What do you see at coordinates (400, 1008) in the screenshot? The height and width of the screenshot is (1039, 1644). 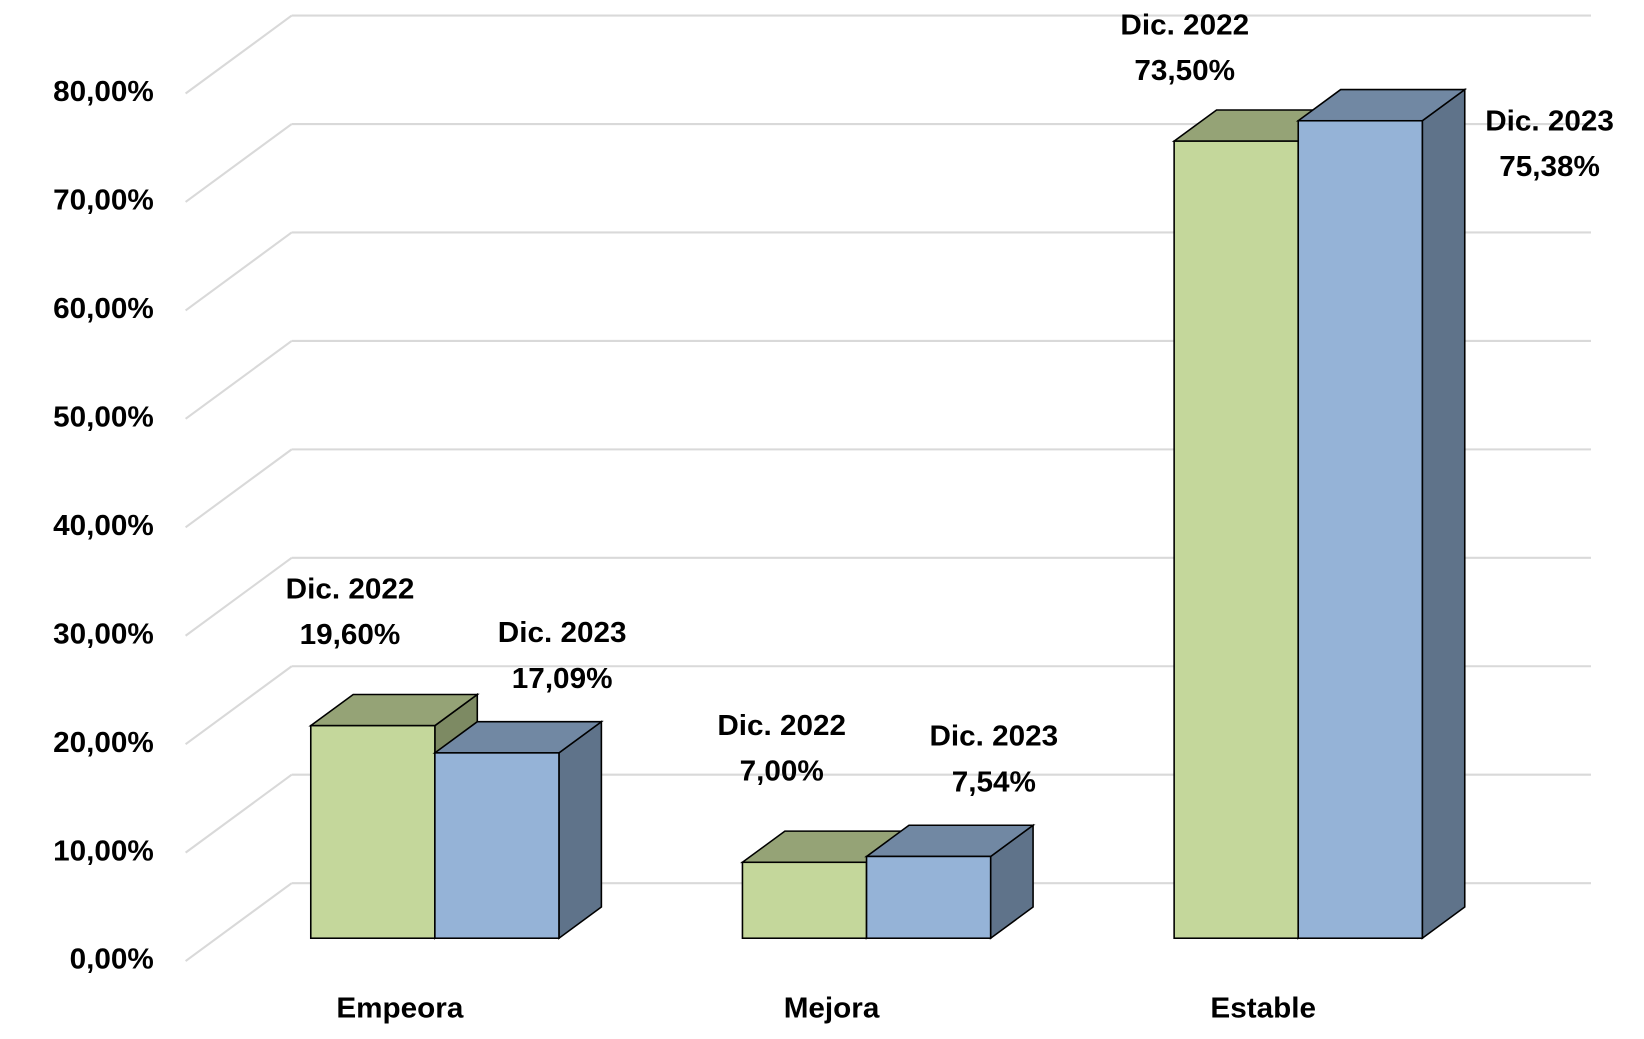 I see `x-tick-label: Empeora` at bounding box center [400, 1008].